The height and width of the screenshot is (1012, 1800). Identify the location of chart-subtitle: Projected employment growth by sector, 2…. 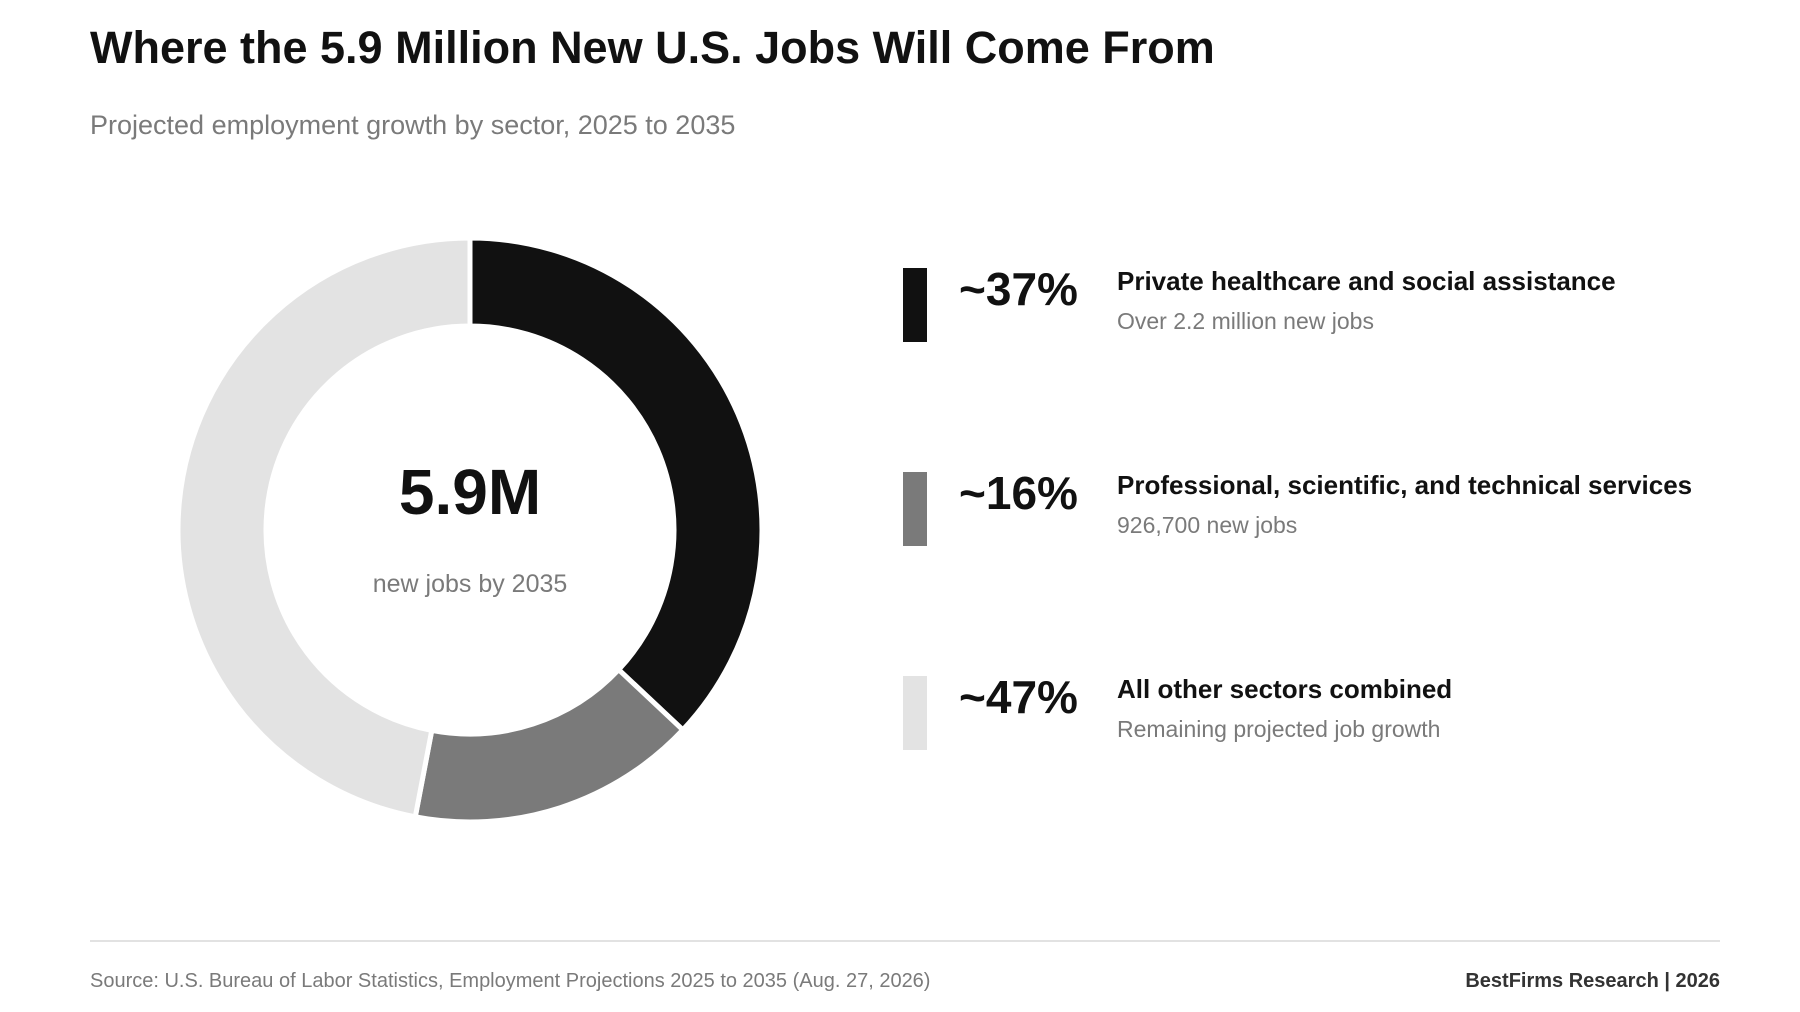
(413, 125).